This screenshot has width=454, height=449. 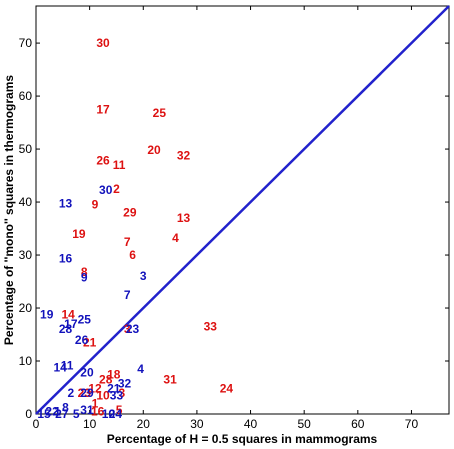 I want to click on x-tick-label: 70, so click(x=412, y=424).